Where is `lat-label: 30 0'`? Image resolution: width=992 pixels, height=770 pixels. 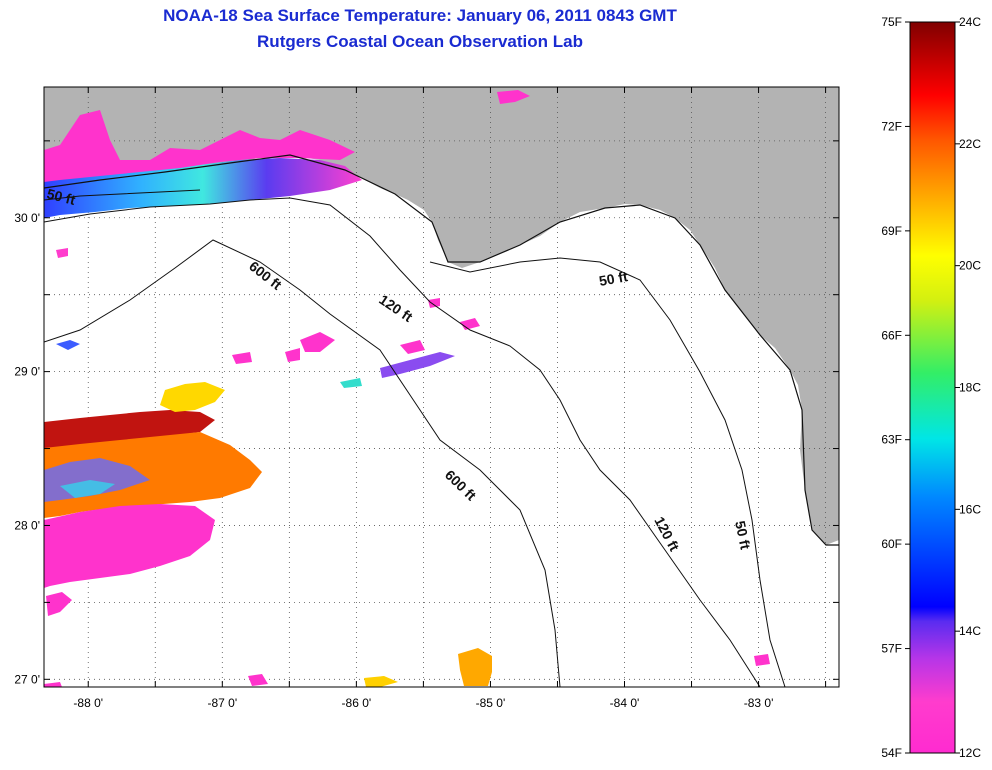 lat-label: 30 0' is located at coordinates (27, 218).